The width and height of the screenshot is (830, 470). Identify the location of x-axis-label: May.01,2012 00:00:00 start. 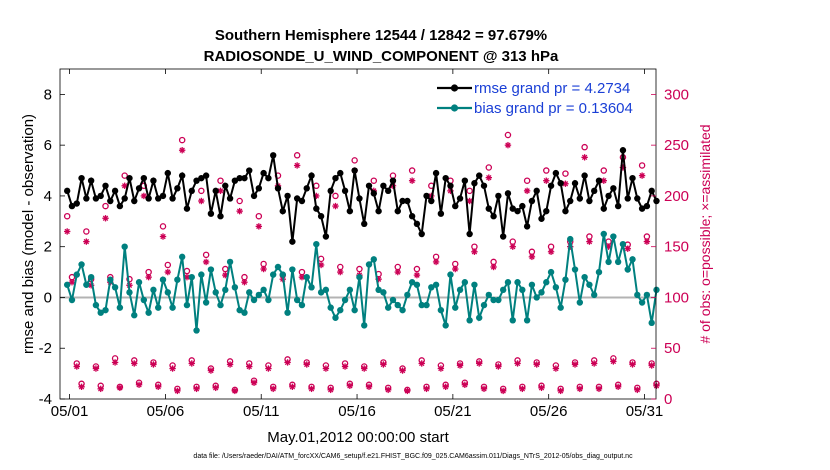
(358, 437).